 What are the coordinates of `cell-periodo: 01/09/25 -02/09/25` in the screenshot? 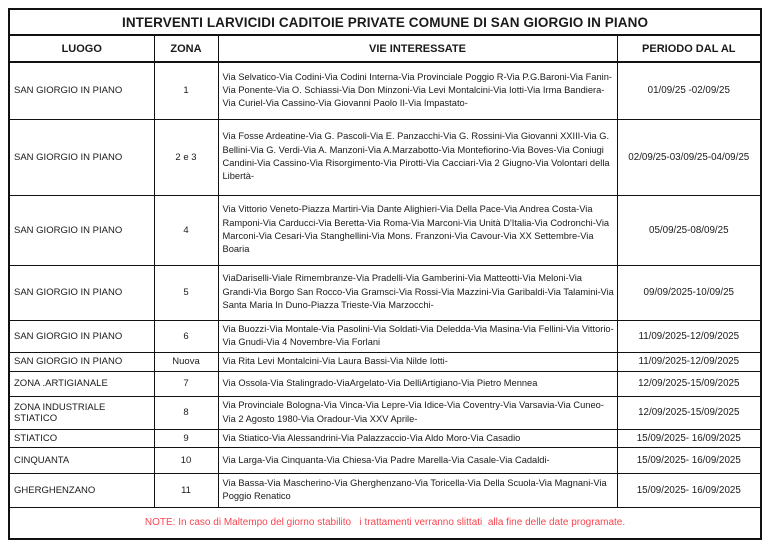 It's located at (689, 90).